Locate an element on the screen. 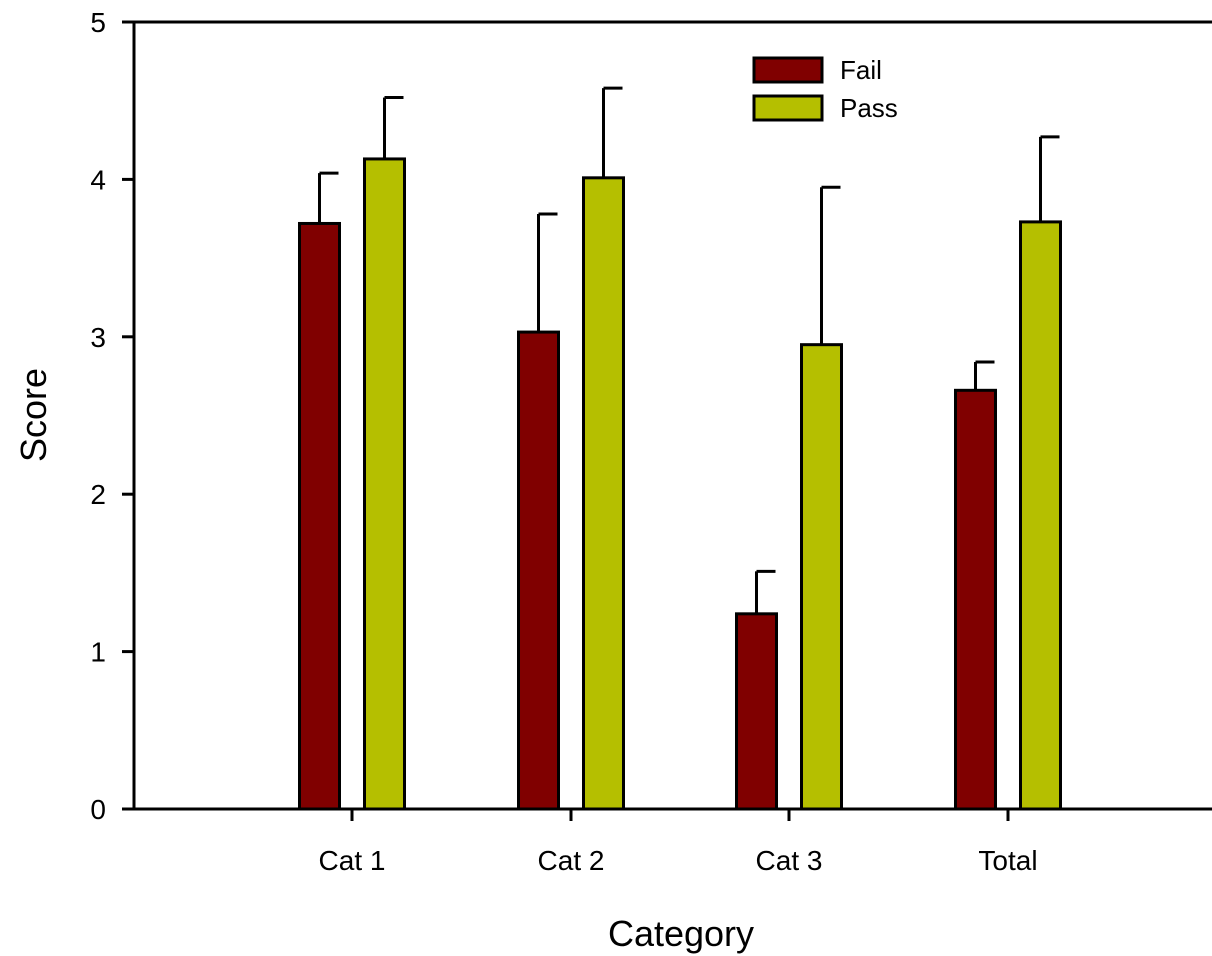  x-tick-label-cat-1: Cat 1 is located at coordinates (352, 860).